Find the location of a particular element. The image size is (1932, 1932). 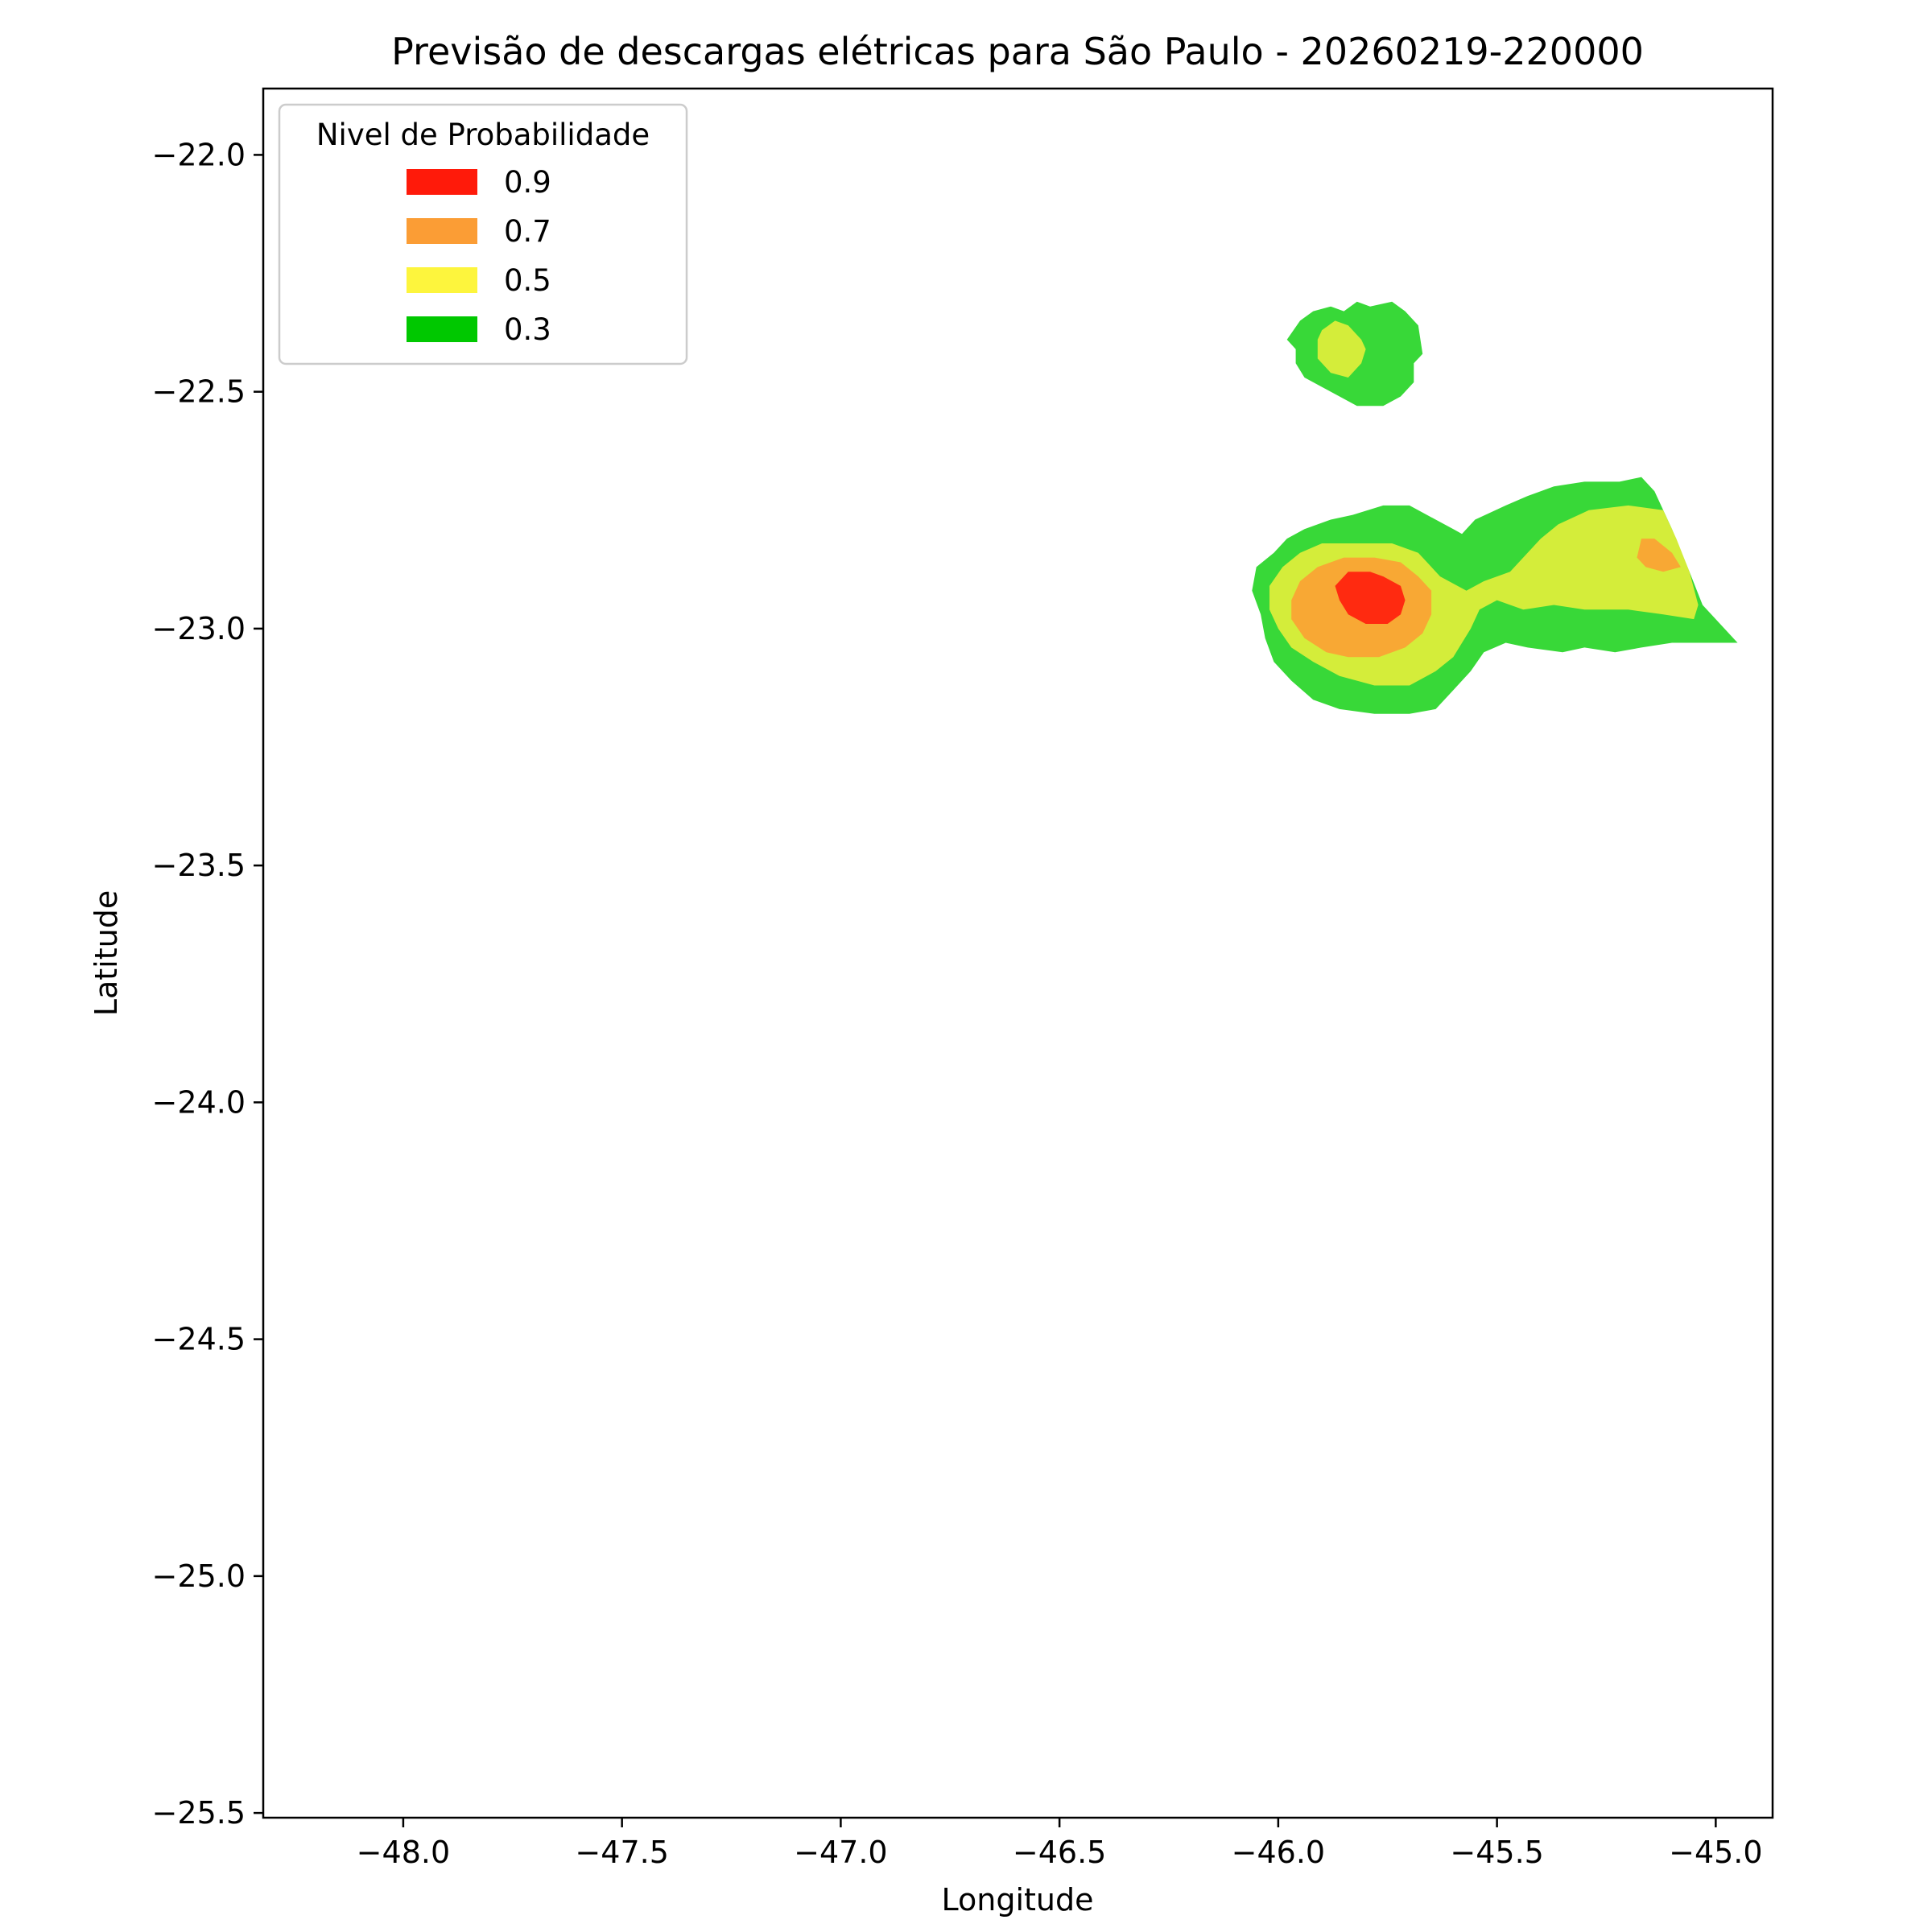

x-axis-label: Longitude is located at coordinates (1018, 1900).